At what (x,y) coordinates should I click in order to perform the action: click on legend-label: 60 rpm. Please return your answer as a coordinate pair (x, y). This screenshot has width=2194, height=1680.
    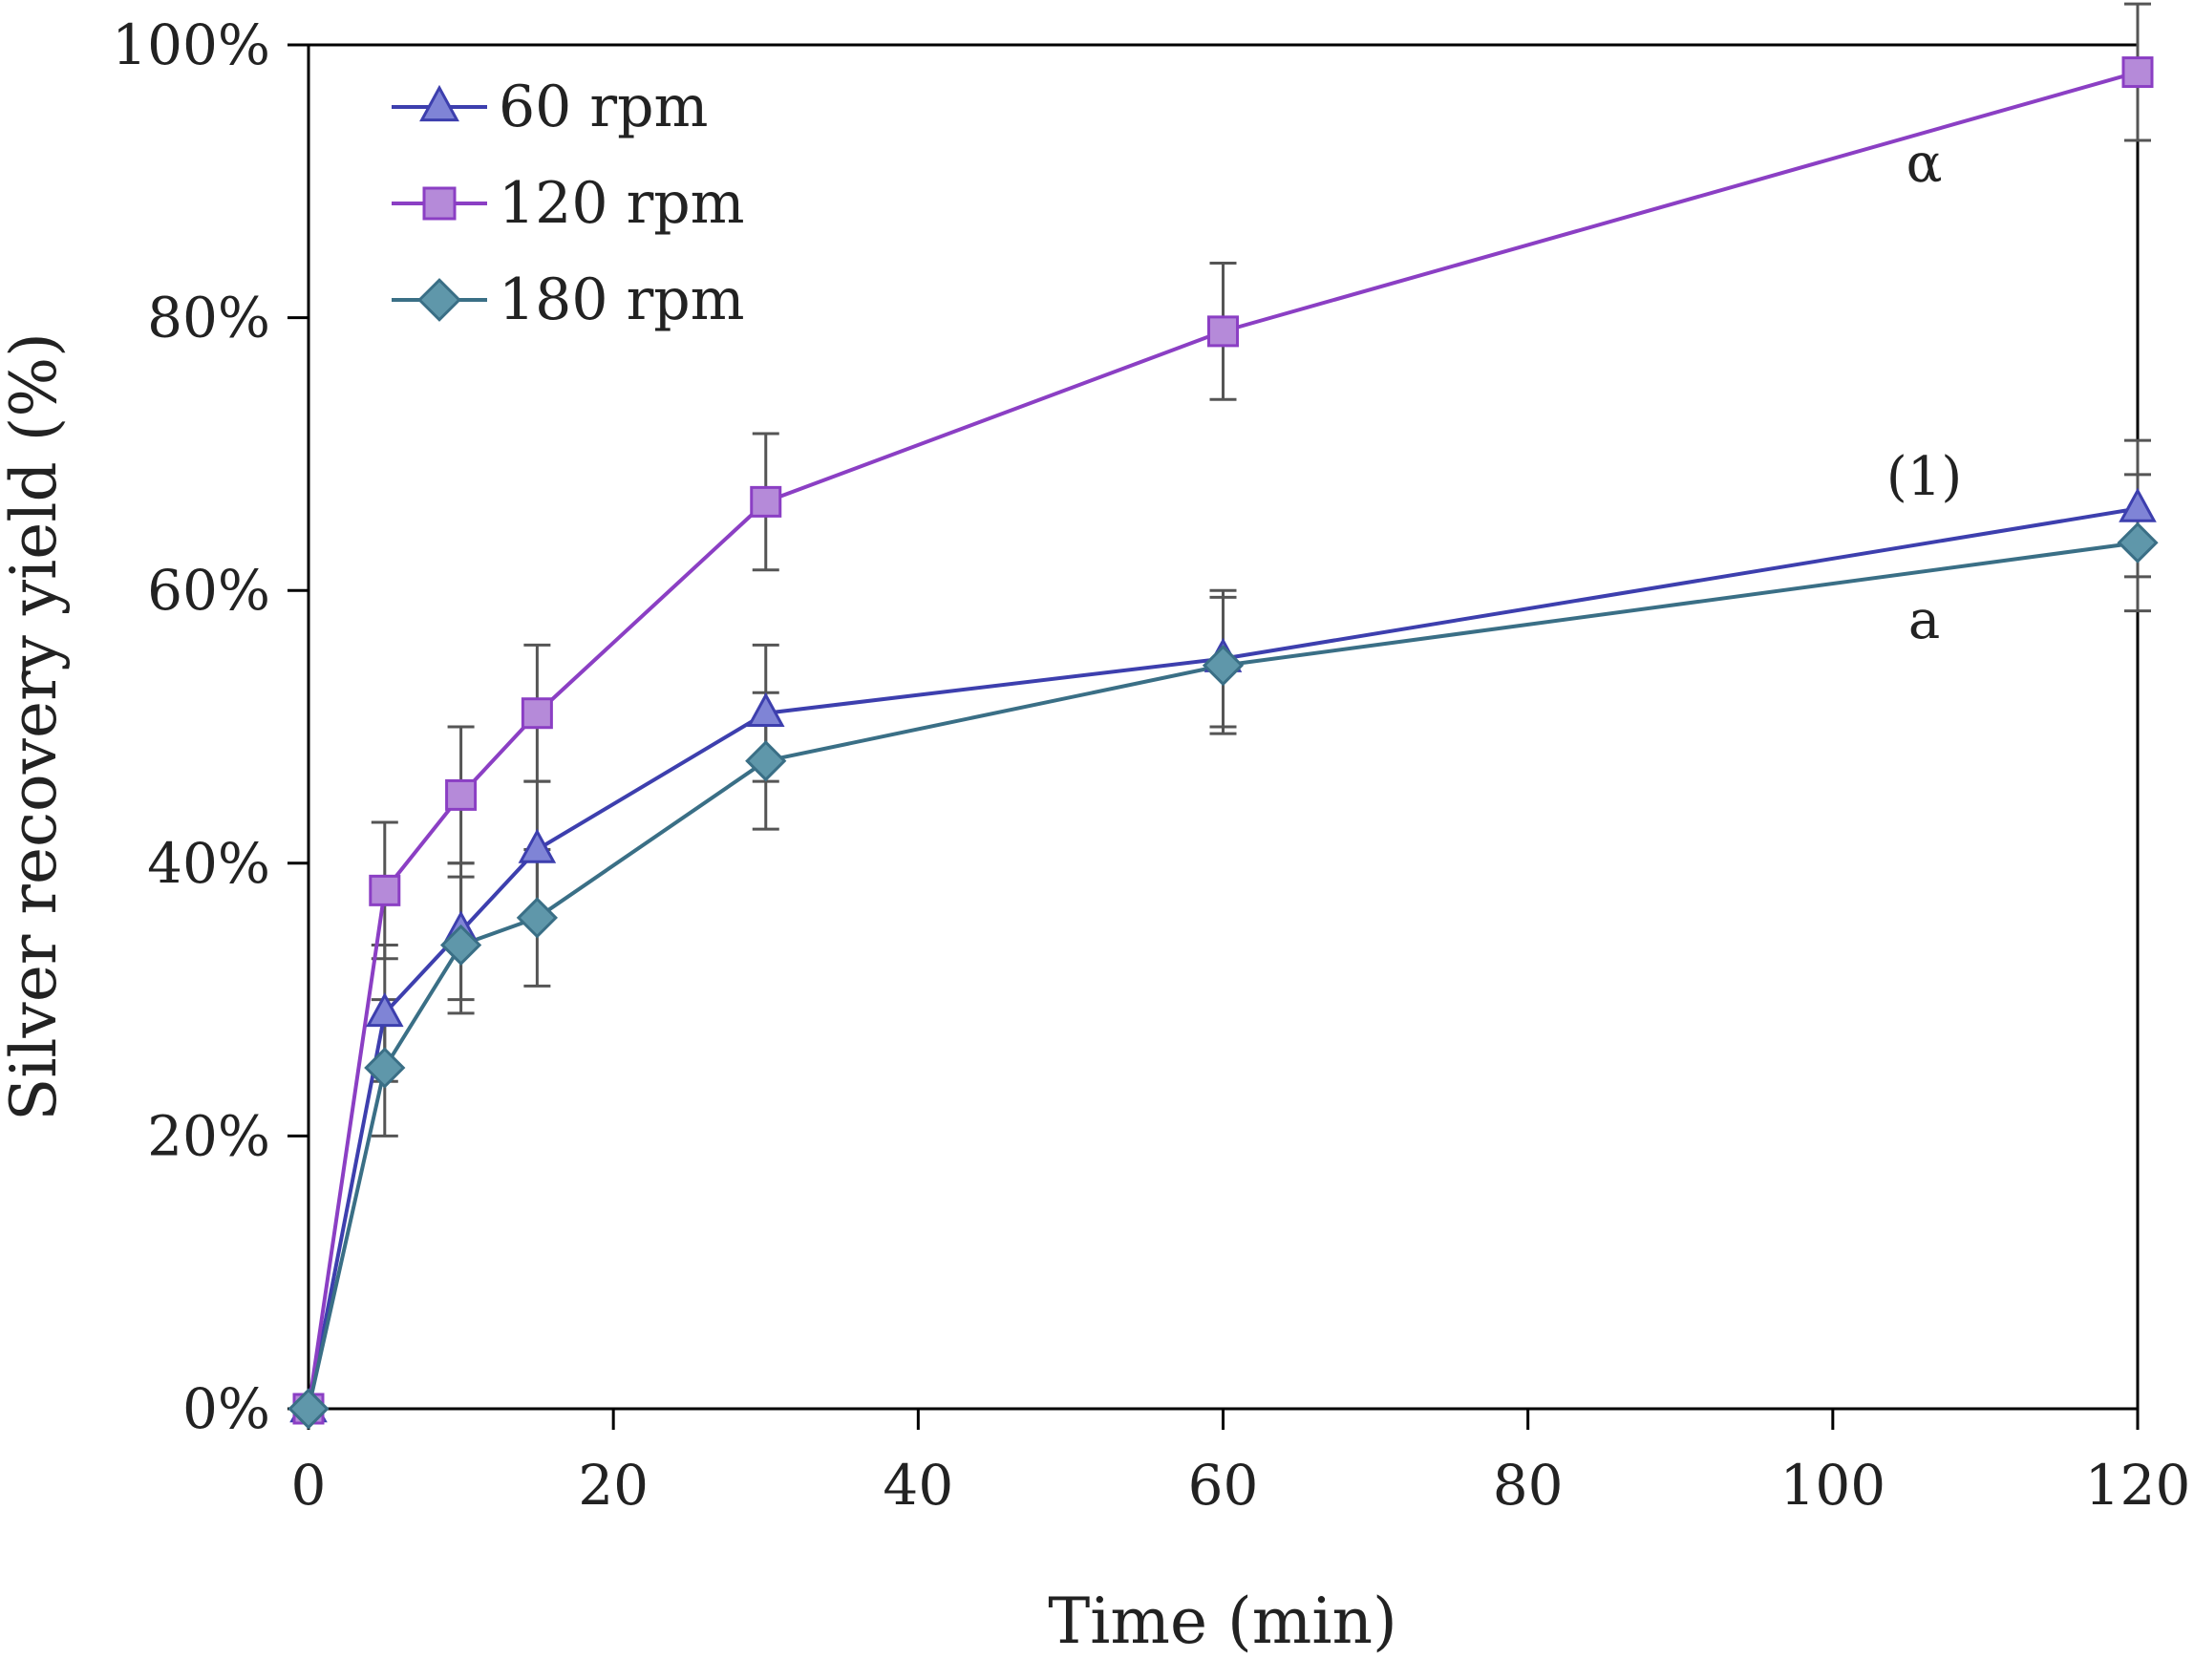
    Looking at the image, I should click on (603, 107).